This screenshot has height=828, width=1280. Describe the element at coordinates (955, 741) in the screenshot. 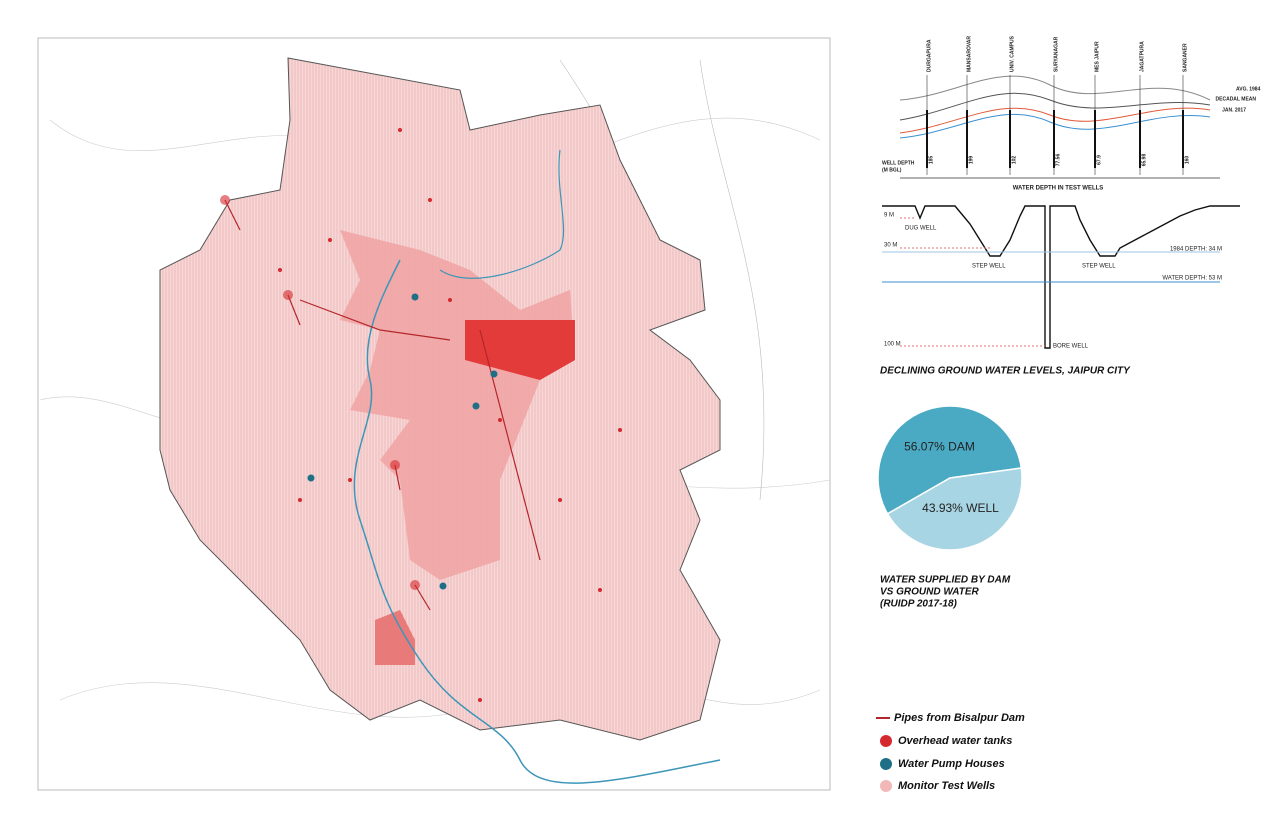

I see `legend-label: Overhead water tanks` at that location.